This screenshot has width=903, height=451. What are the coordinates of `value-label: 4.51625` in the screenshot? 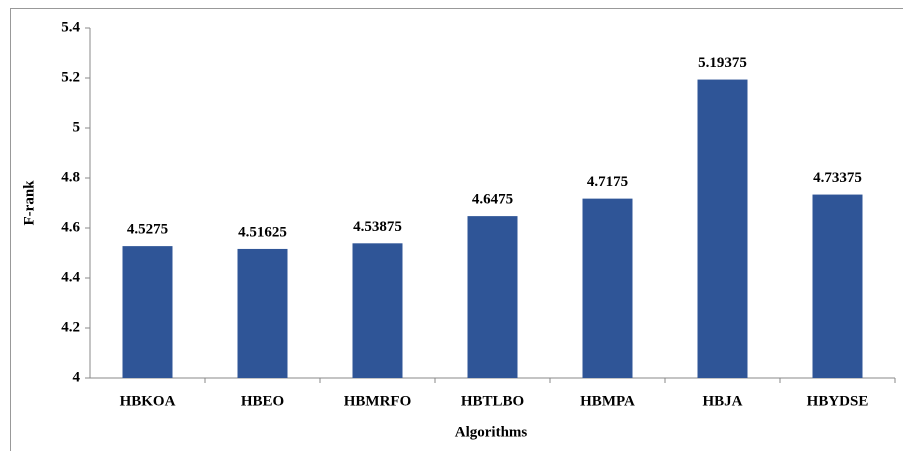 It's located at (262, 232).